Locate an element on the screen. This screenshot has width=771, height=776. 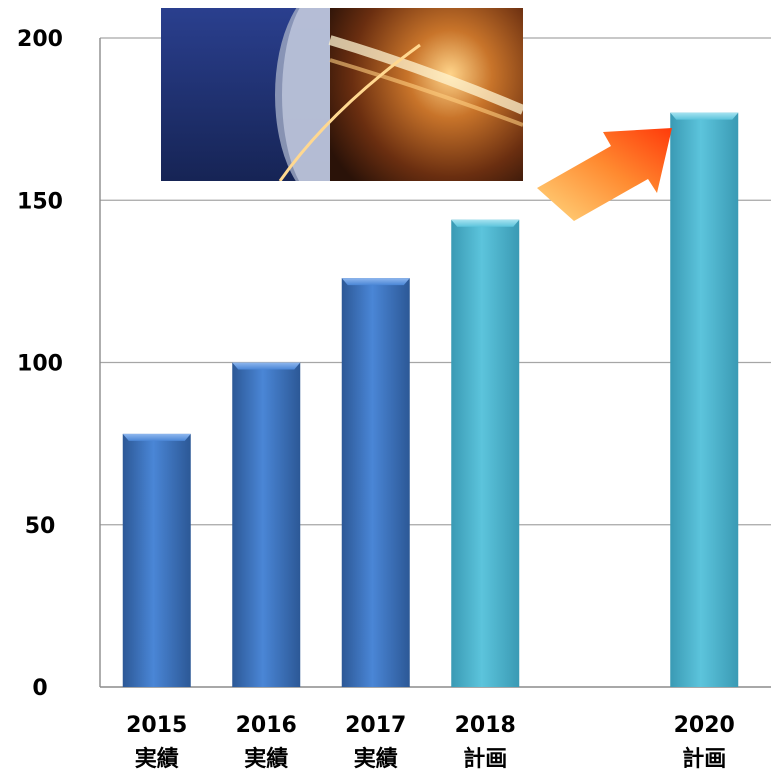
x-tick-label-year: 2018 is located at coordinates (485, 725).